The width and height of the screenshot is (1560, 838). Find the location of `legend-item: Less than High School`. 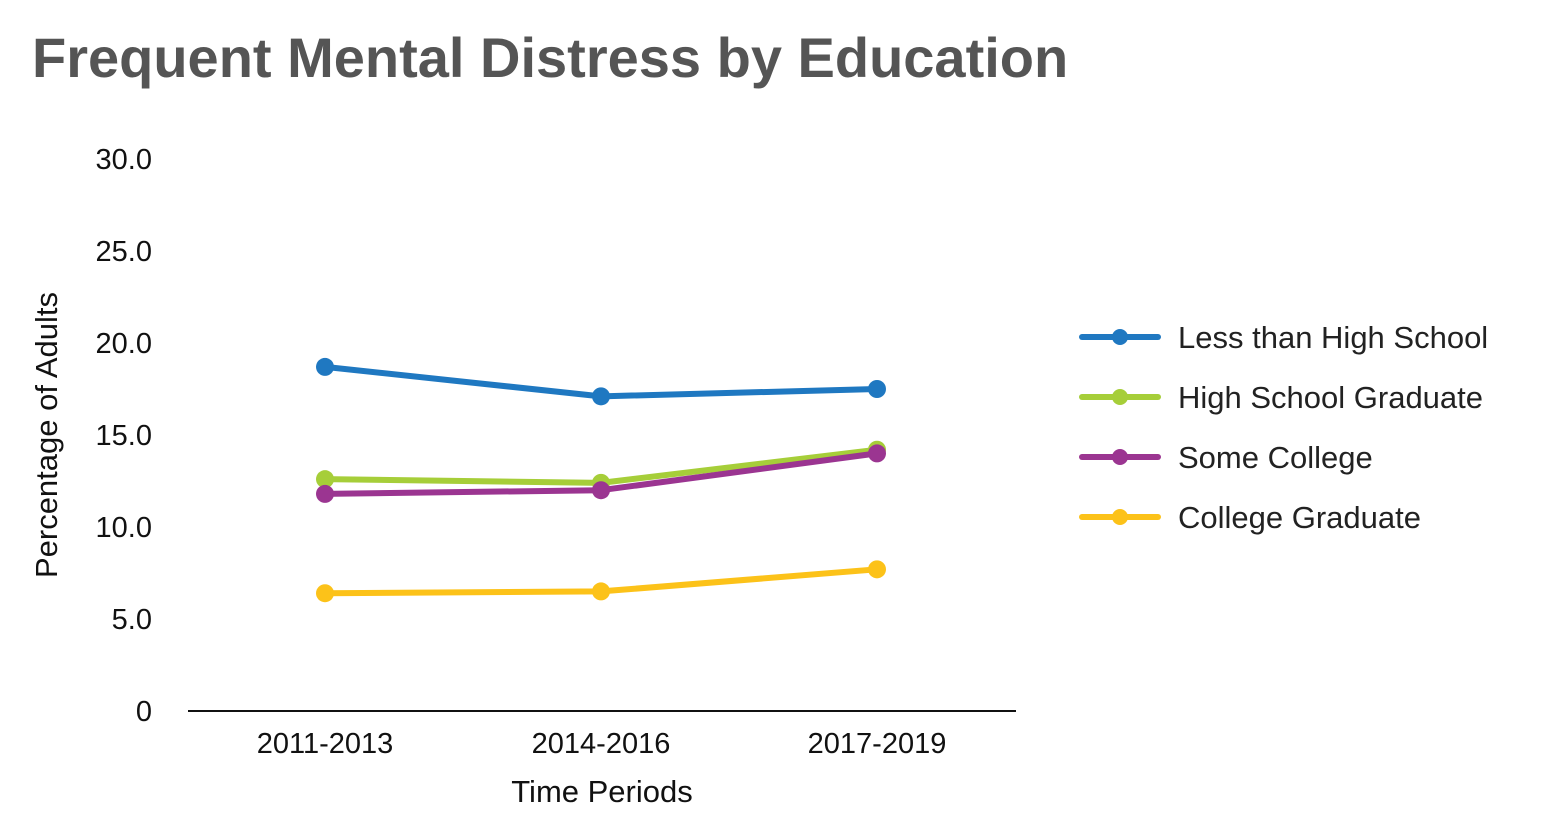

legend-item: Less than High School is located at coordinates (1283, 337).